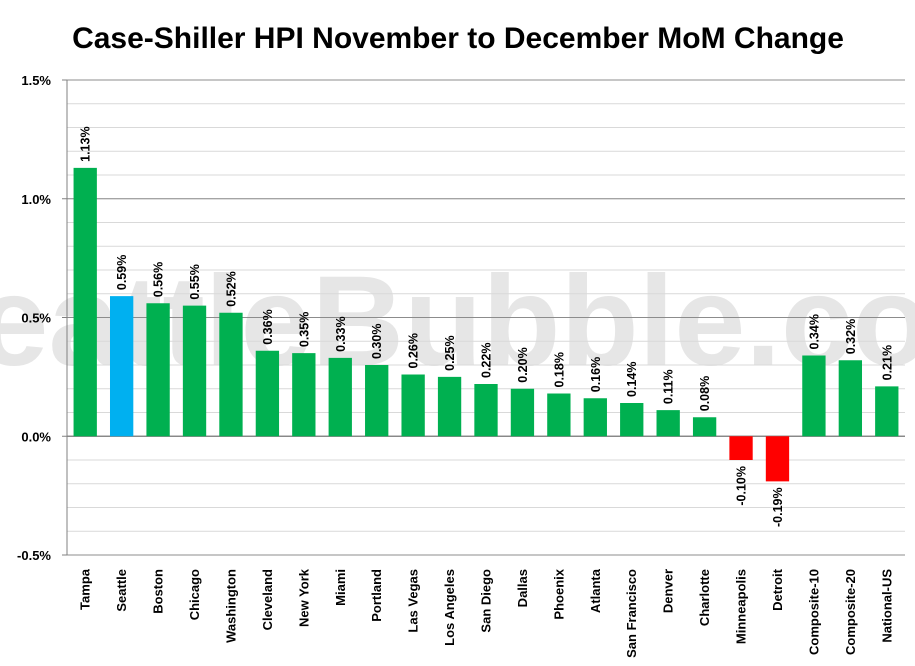  What do you see at coordinates (377, 341) in the screenshot?
I see `data-label: 0.30%` at bounding box center [377, 341].